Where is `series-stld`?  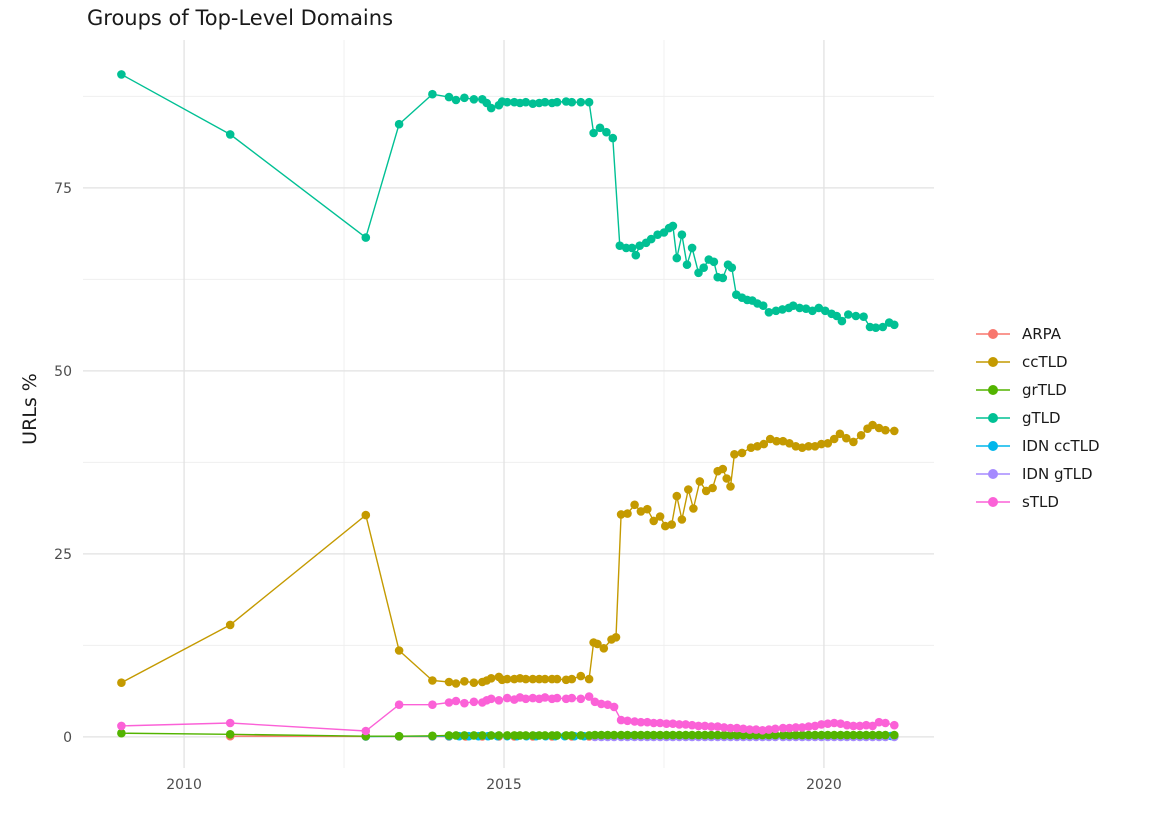 series-stld is located at coordinates (508, 714).